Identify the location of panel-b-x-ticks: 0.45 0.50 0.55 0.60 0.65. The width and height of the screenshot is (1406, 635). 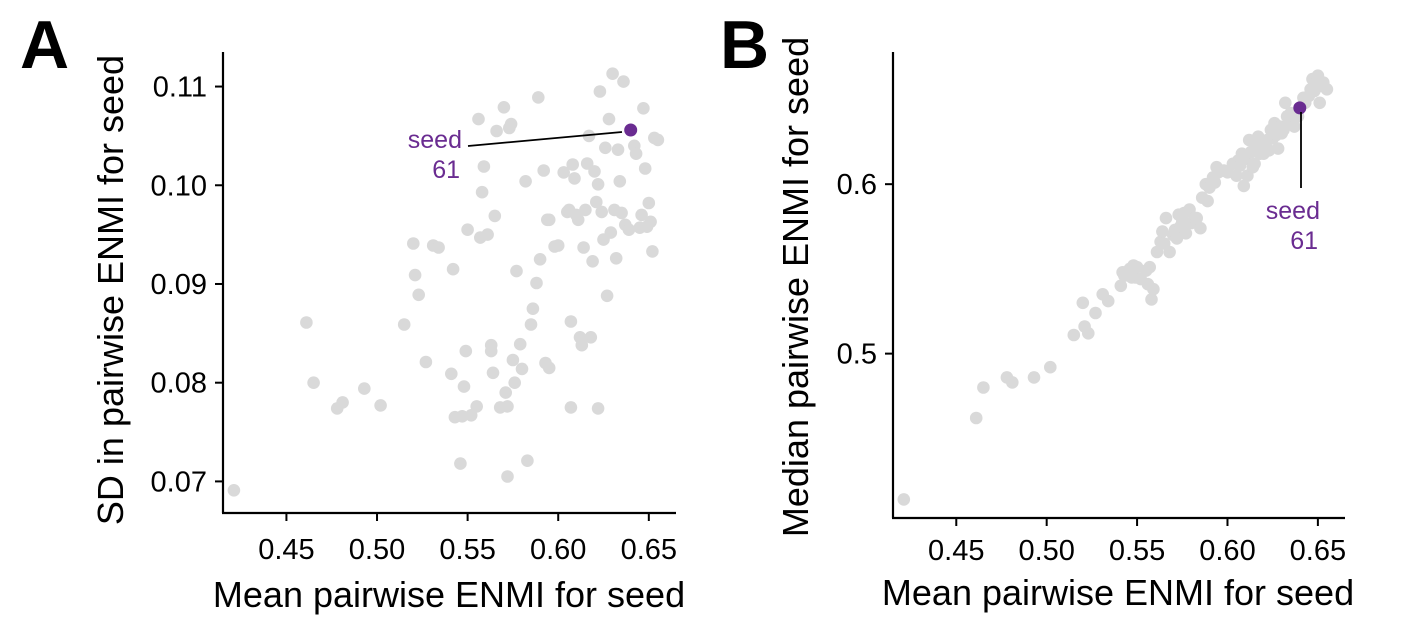
(1137, 542).